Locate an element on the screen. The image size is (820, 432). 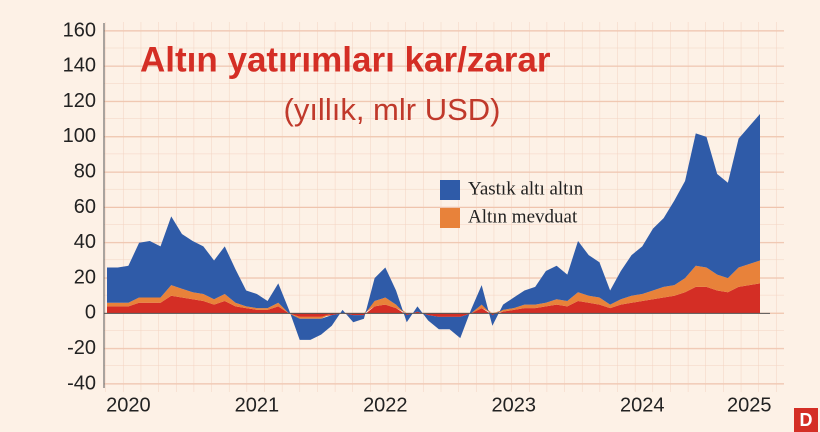
legend-label: Altın mevduat is located at coordinates (523, 216).